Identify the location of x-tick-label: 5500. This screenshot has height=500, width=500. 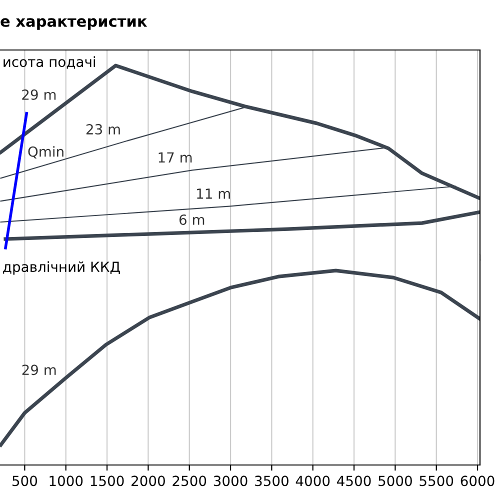
(437, 481).